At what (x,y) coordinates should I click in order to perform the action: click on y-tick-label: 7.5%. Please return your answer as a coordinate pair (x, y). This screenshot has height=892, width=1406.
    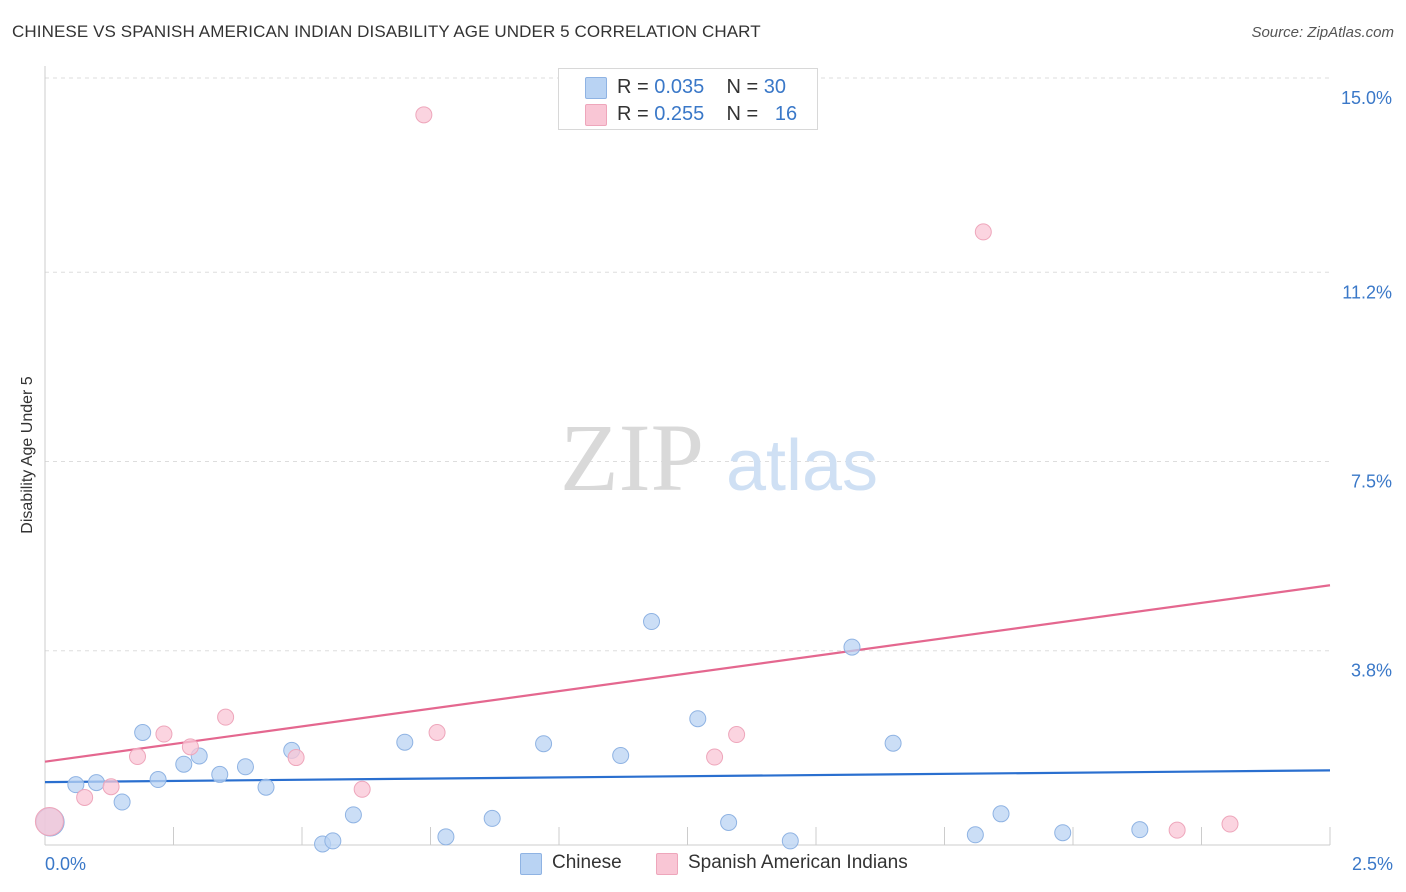
    Looking at the image, I should click on (1371, 482).